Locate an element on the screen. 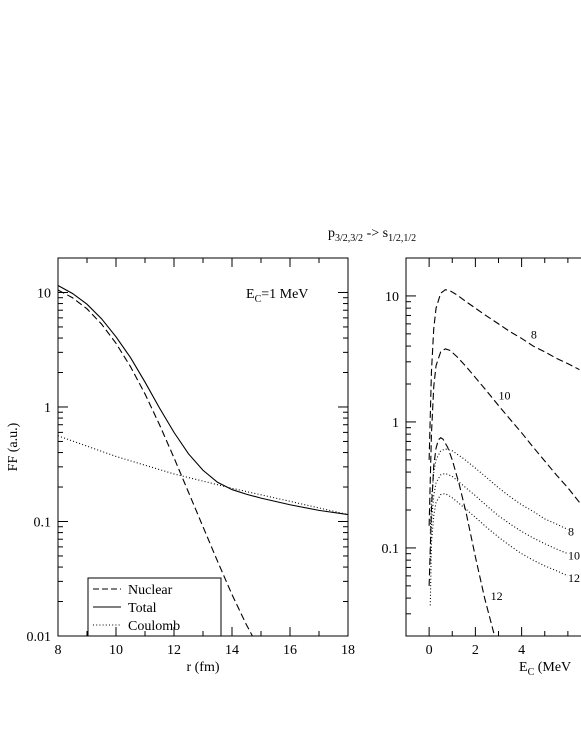  left-y-tick-label: 0.1 is located at coordinates (43, 522).